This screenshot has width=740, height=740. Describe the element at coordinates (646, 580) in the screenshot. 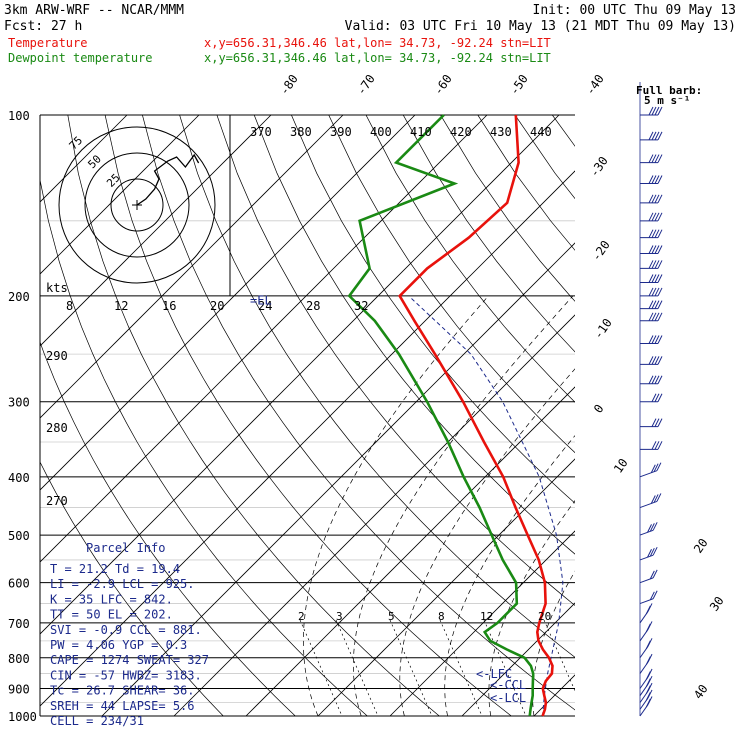

I see `wind-barb-shaft` at that location.